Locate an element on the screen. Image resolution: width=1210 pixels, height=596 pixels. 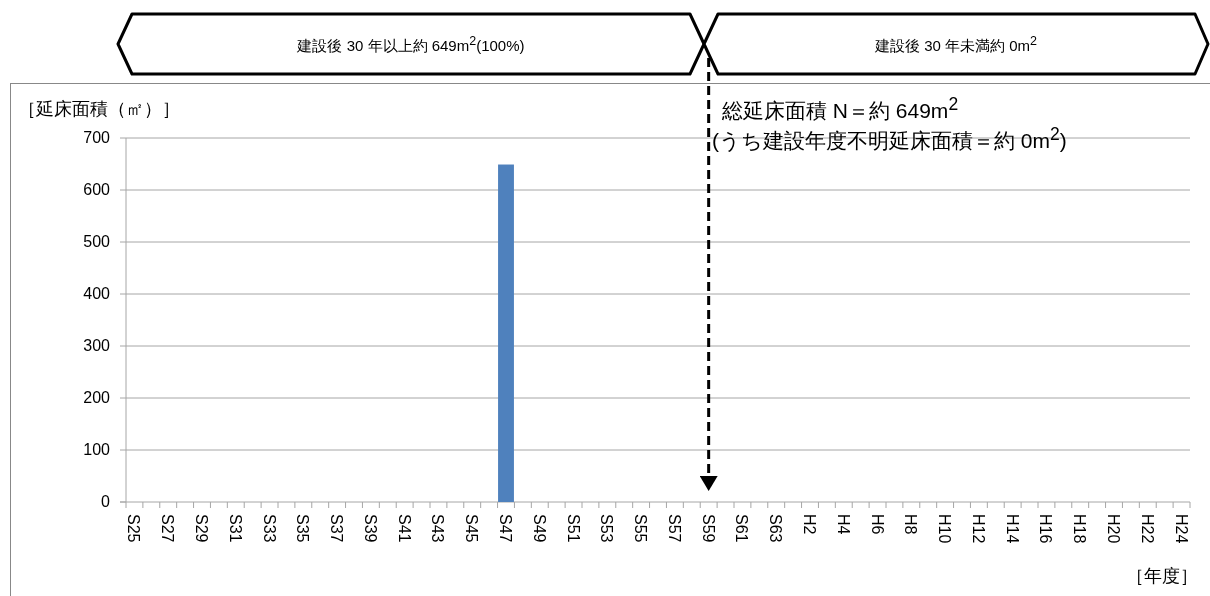
x-tick-label: S25 is located at coordinates (134, 528).